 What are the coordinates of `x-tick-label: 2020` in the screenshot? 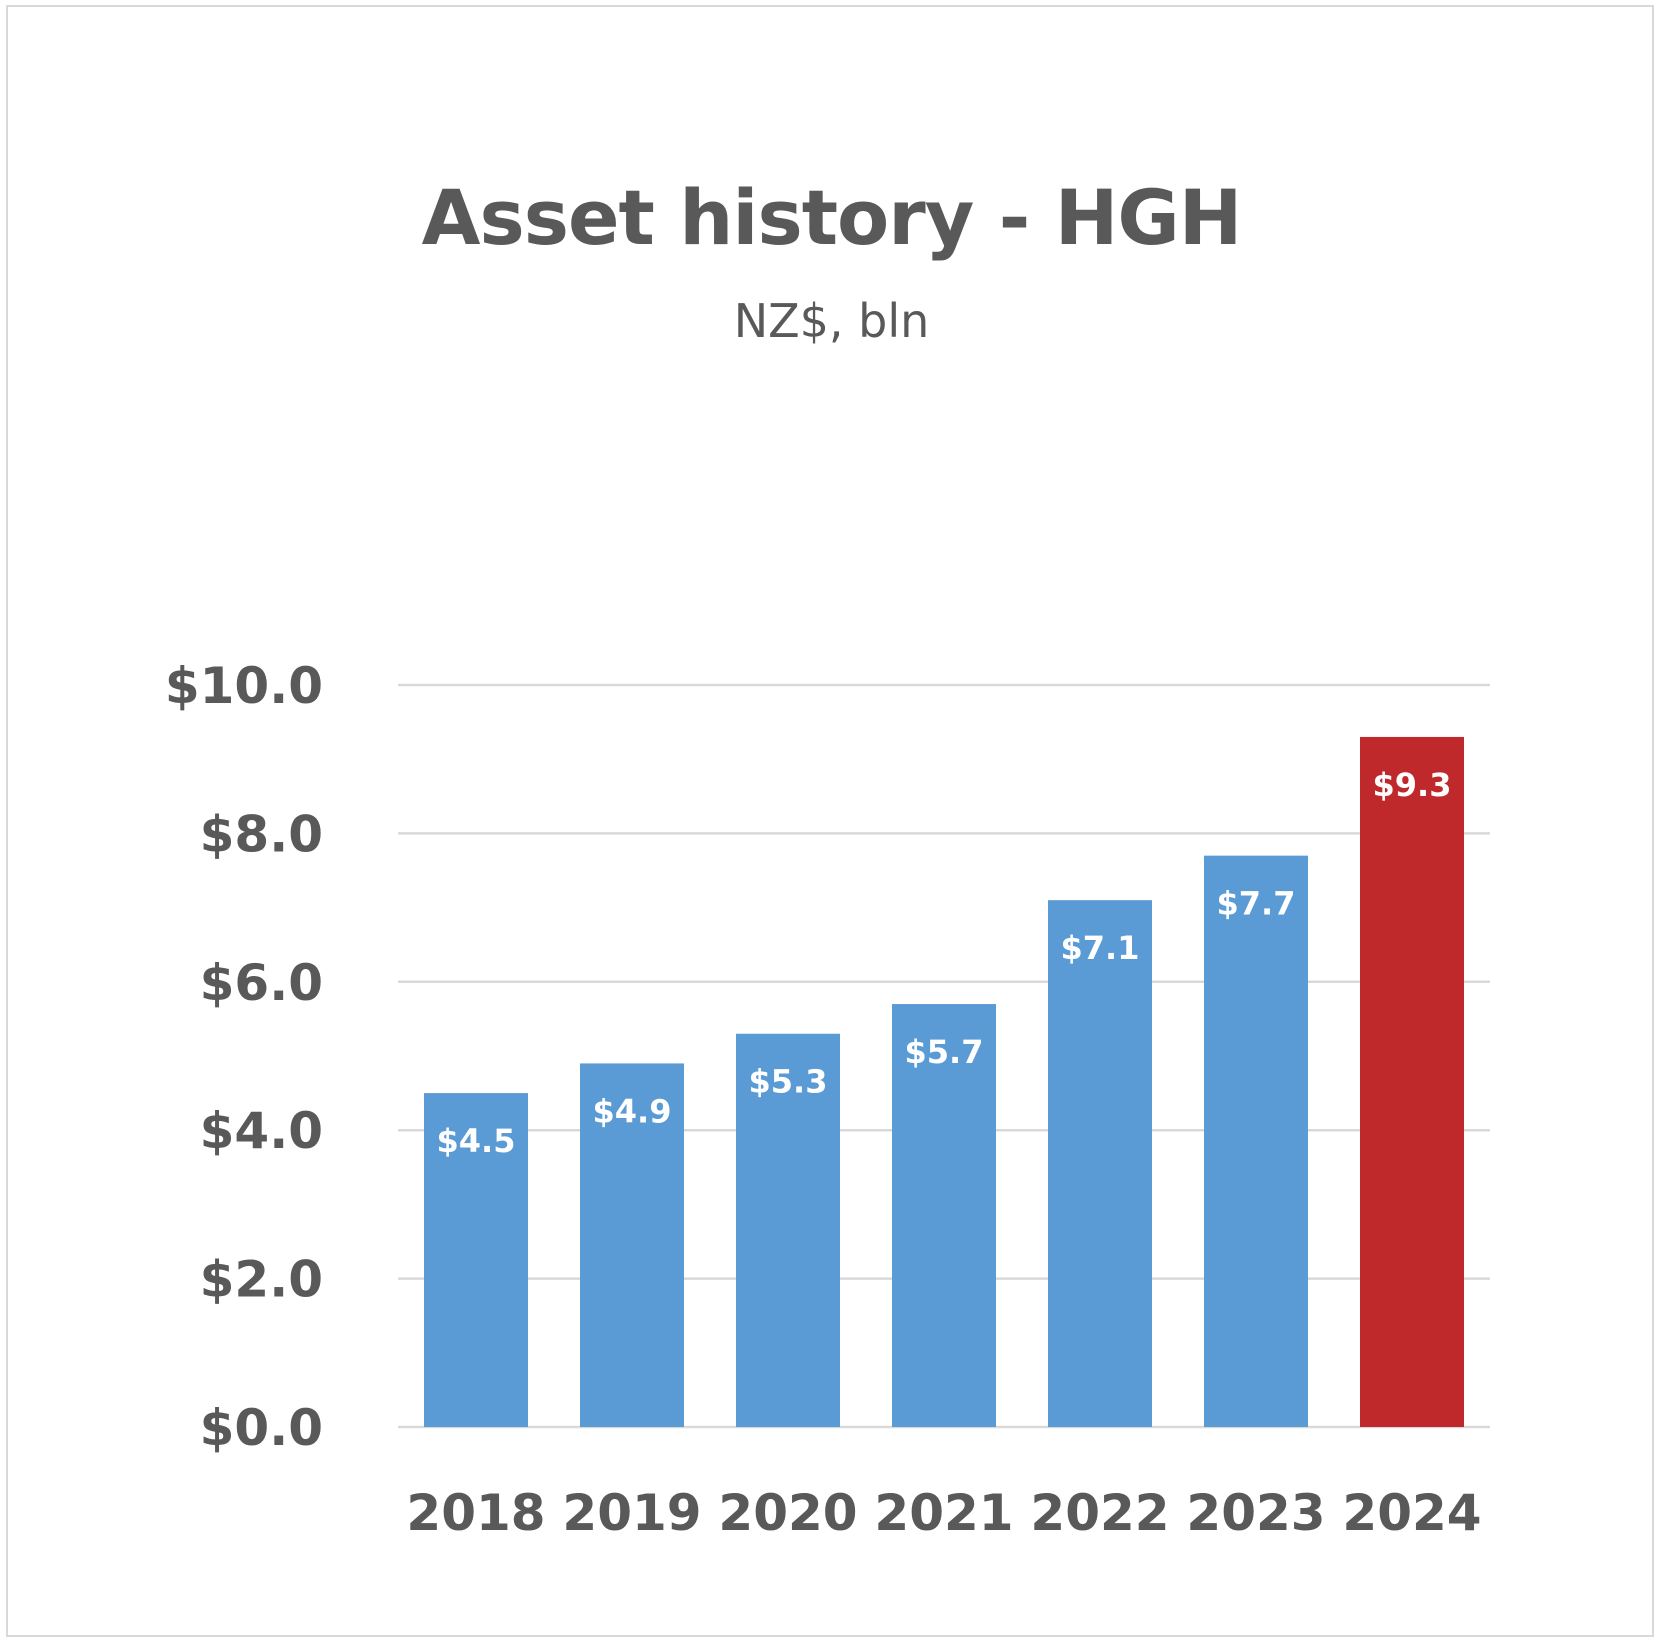 It's located at (787, 1513).